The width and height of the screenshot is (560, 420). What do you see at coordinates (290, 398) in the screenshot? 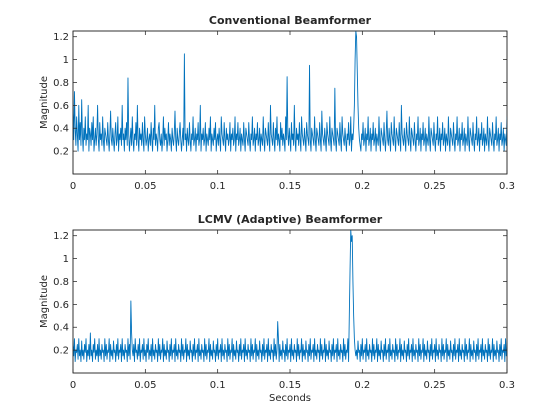
I see `x-axis-label: Seconds` at bounding box center [290, 398].